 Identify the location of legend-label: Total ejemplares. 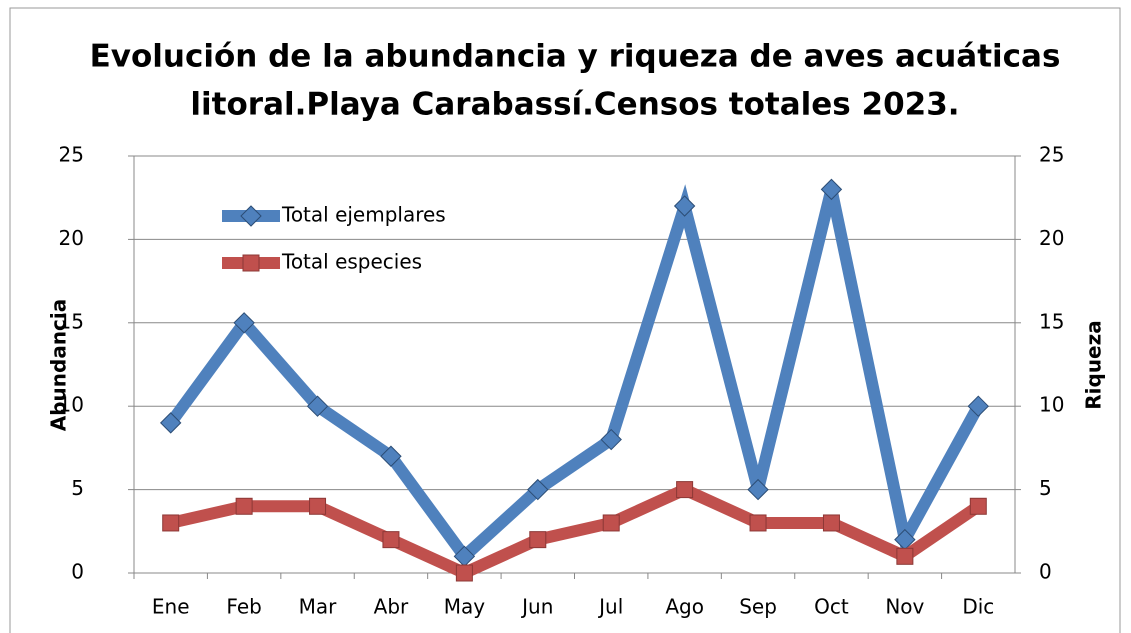
(363, 215).